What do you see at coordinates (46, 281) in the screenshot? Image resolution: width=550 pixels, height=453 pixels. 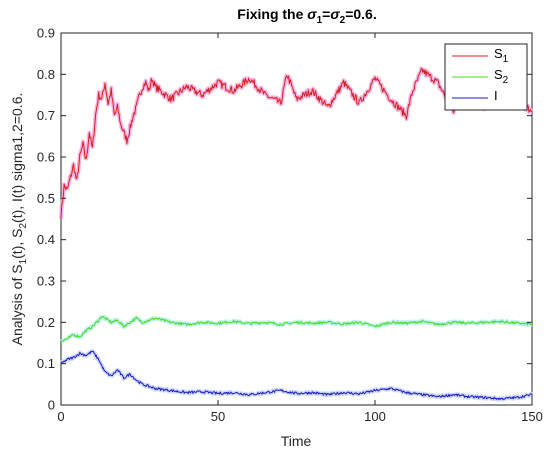 I see `y-tick-label: 0.3` at bounding box center [46, 281].